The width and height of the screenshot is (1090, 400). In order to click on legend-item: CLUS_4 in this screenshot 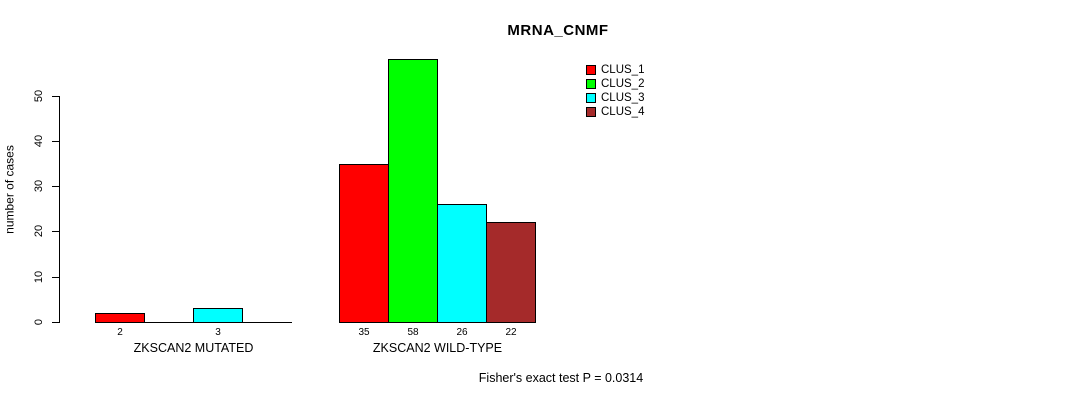, I will do `click(615, 112)`.